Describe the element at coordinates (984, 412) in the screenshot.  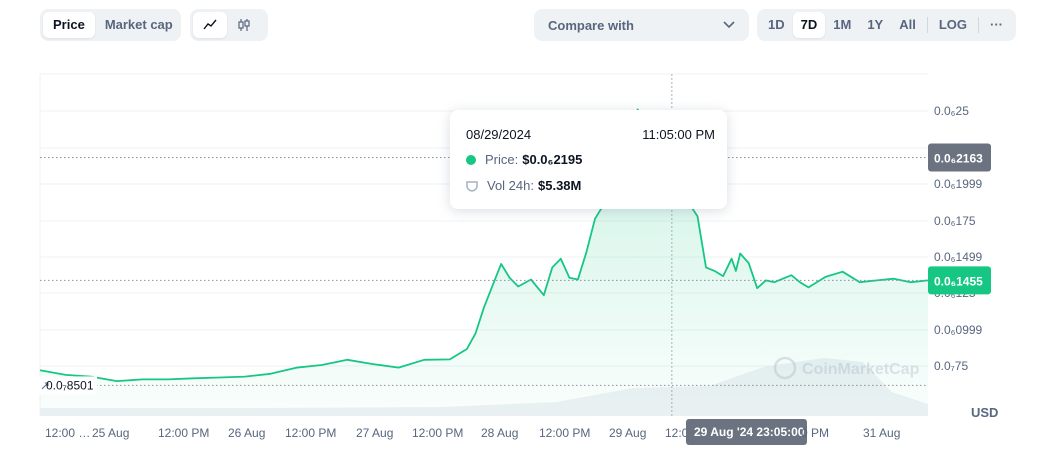
I see `currency-label: USD` at that location.